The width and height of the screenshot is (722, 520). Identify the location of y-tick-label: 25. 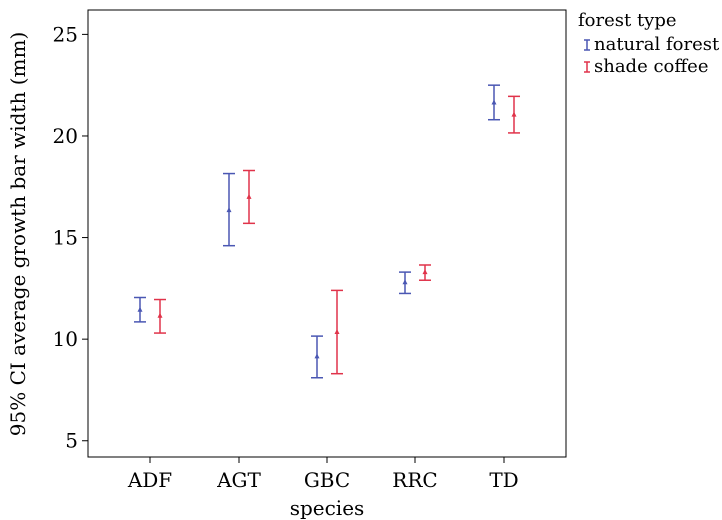
(65, 34).